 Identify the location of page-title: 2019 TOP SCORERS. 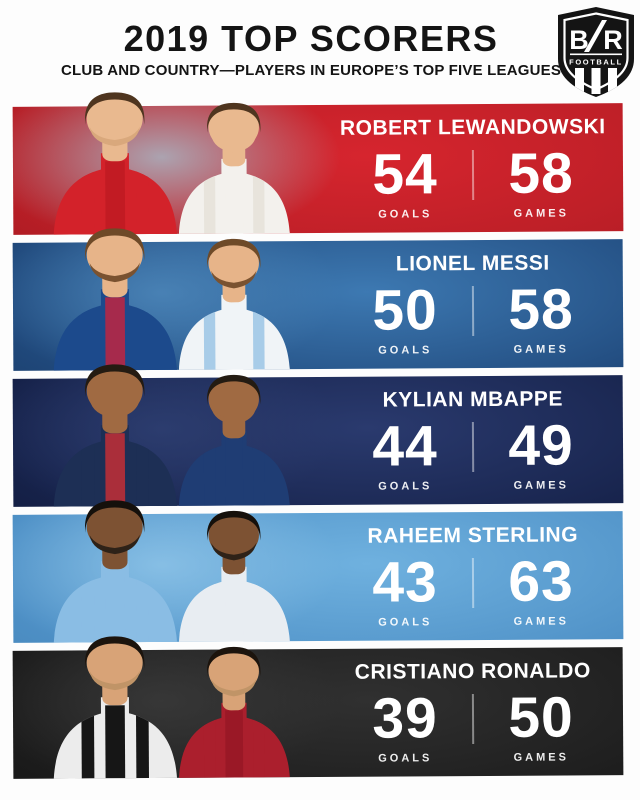
(311, 38).